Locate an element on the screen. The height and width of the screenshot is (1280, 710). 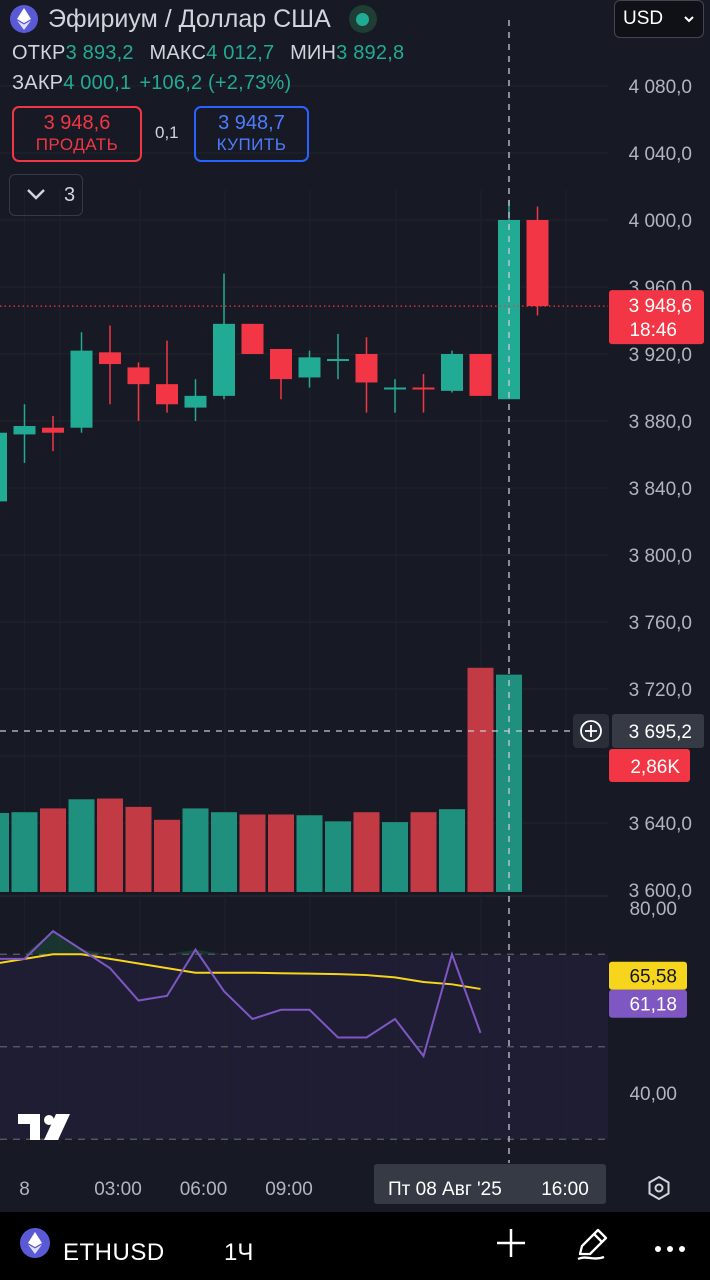
rsi-tick-label: 40,00 is located at coordinates (653, 1094).